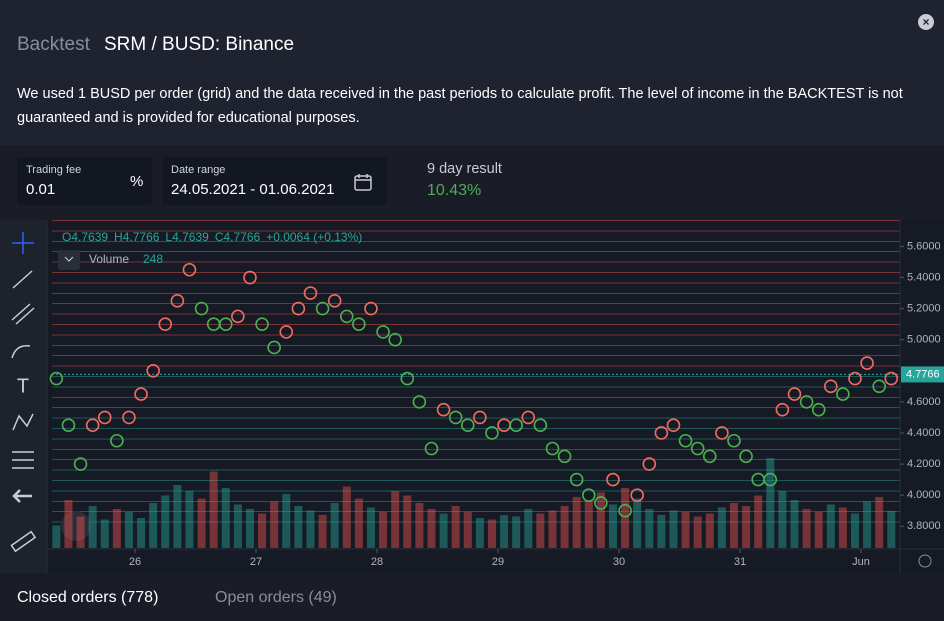  Describe the element at coordinates (88, 597) in the screenshot. I see `tab: Closed orders (778)` at that location.